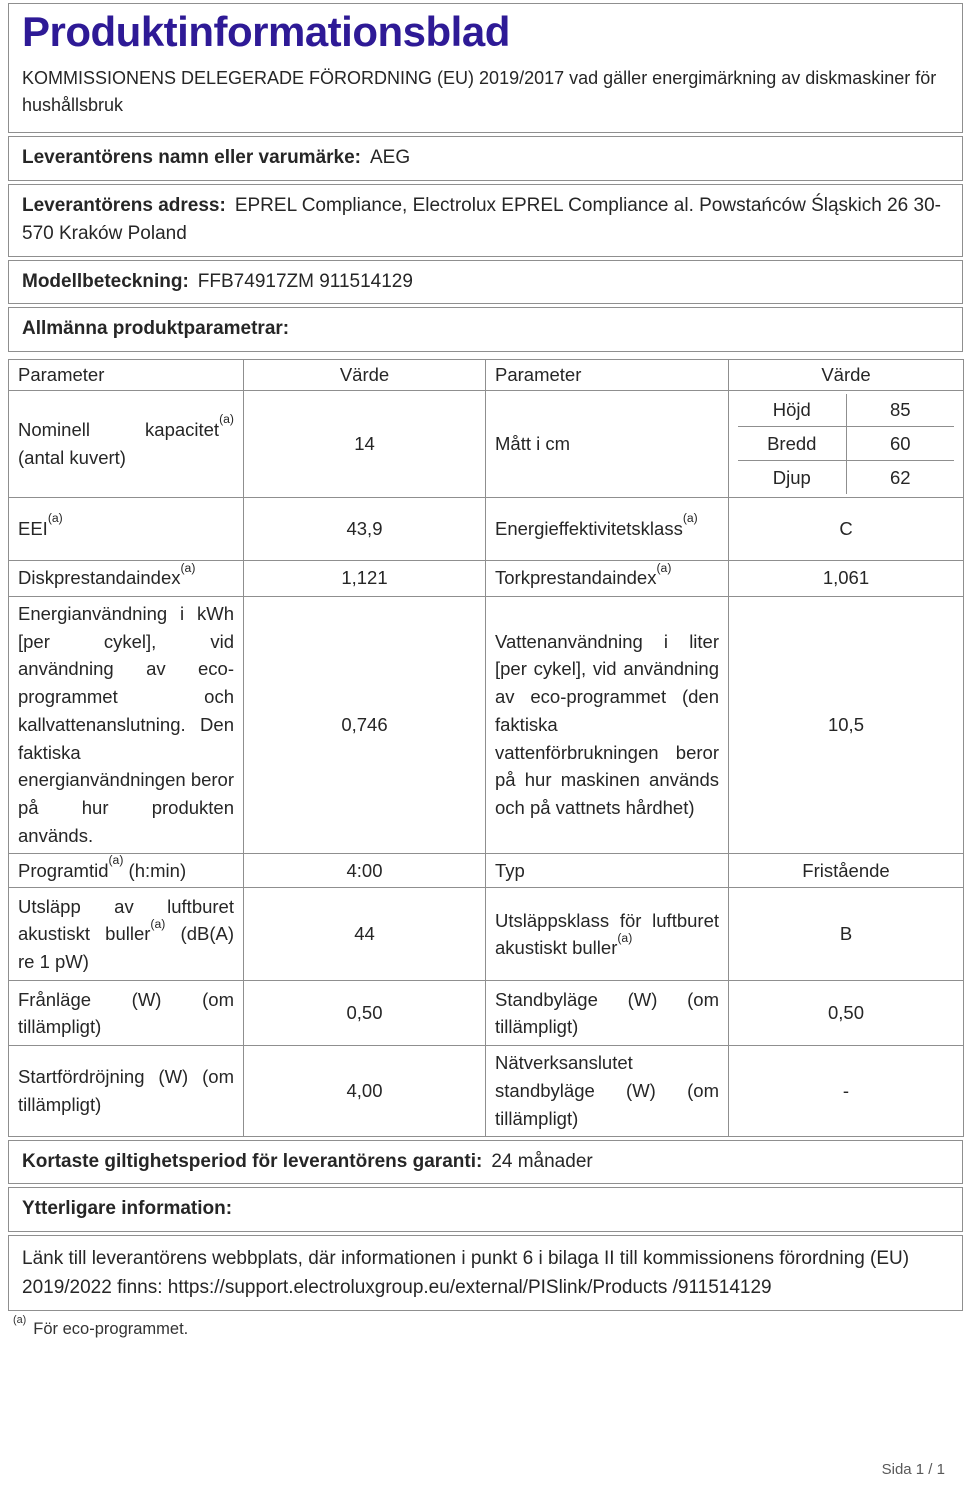  I want to click on param-value-off-mode: 0,50, so click(364, 1013).